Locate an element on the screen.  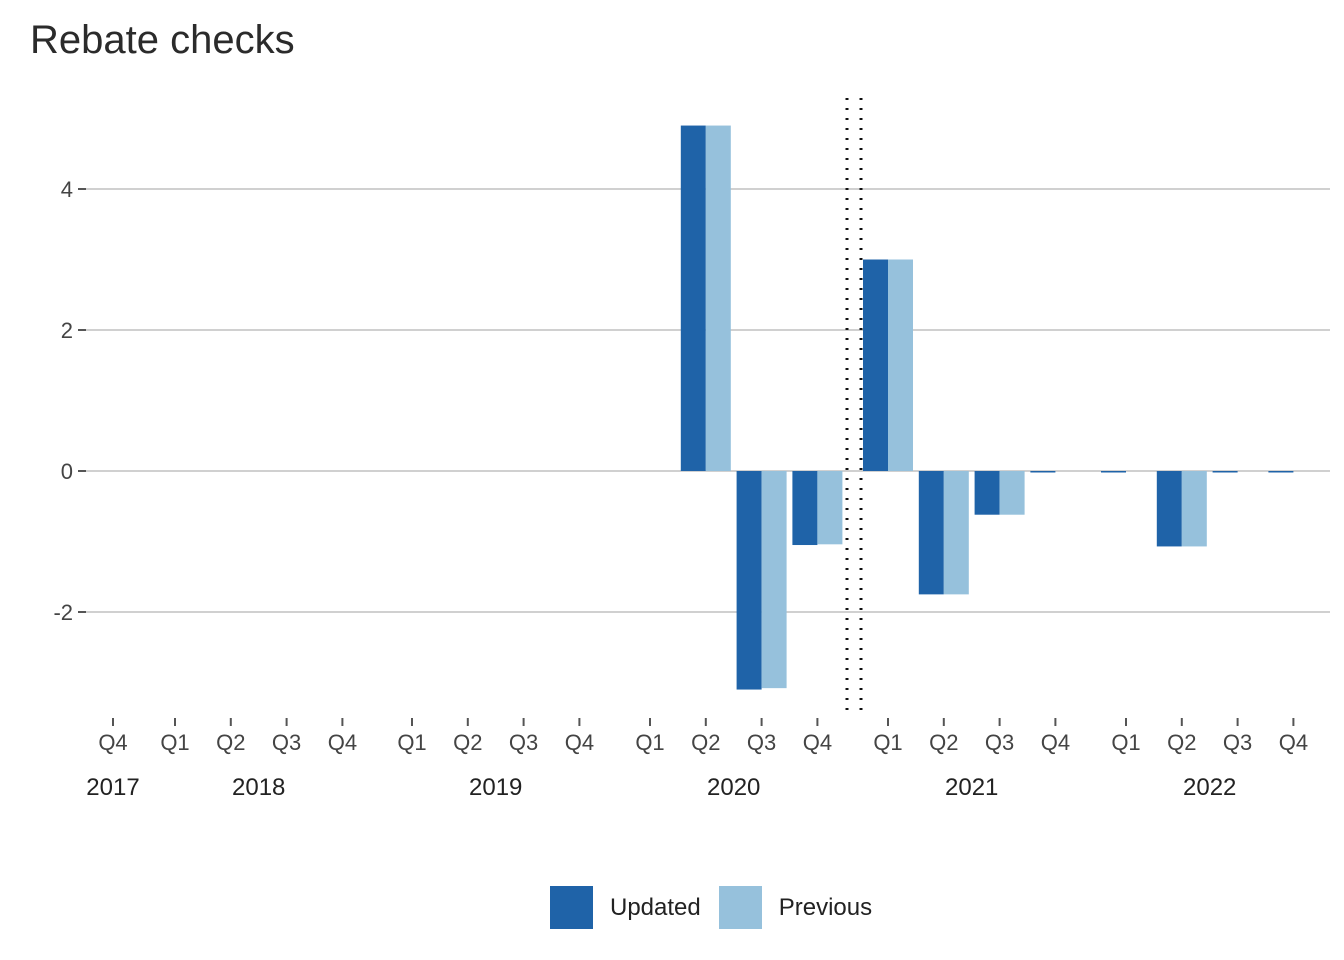
bar-previous-2021-q3 is located at coordinates (1012, 493).